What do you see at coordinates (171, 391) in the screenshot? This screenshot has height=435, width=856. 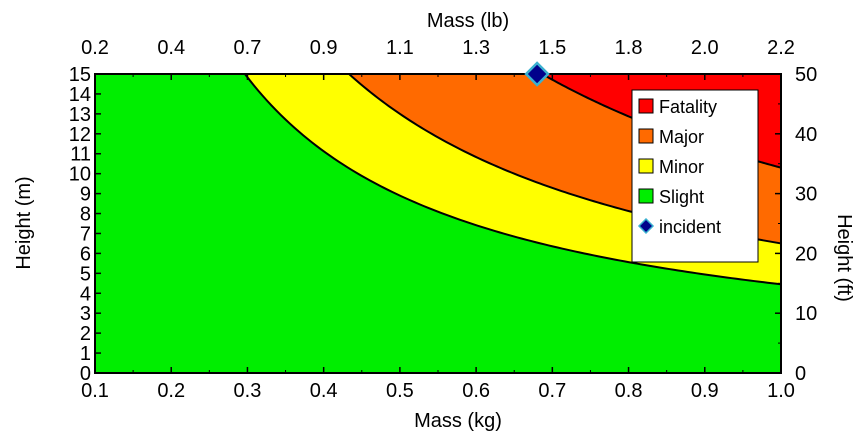 I see `x-bottom-tick-label: 0.2` at bounding box center [171, 391].